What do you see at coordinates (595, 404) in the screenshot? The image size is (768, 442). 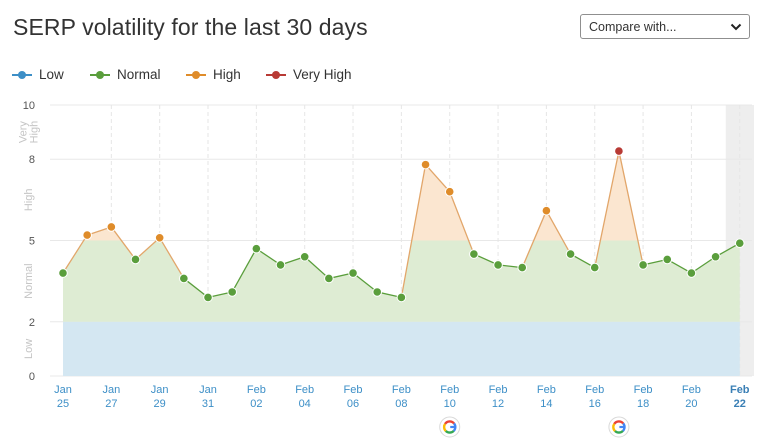 I see `x-tick-day: 16` at bounding box center [595, 404].